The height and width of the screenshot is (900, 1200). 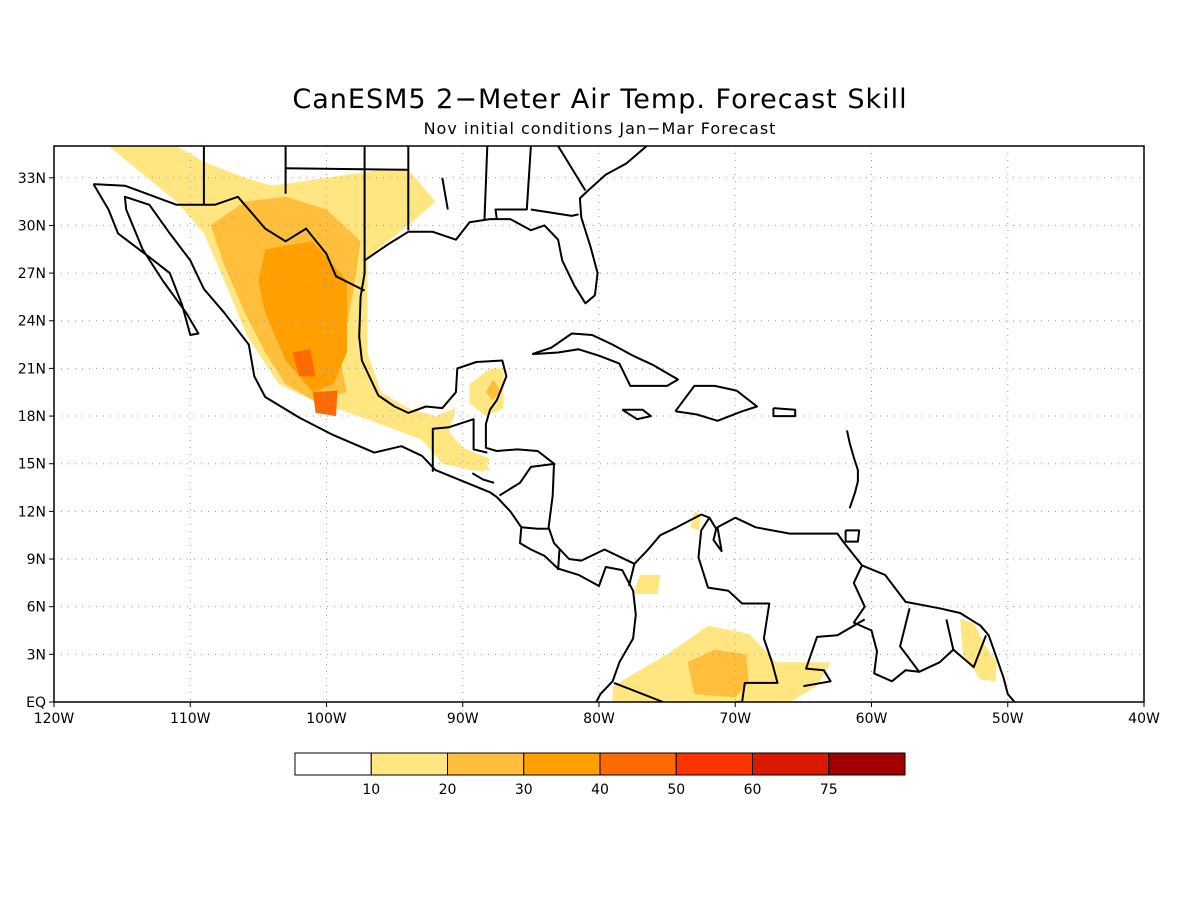 What do you see at coordinates (1144, 719) in the screenshot?
I see `x-tick-label: 40W` at bounding box center [1144, 719].